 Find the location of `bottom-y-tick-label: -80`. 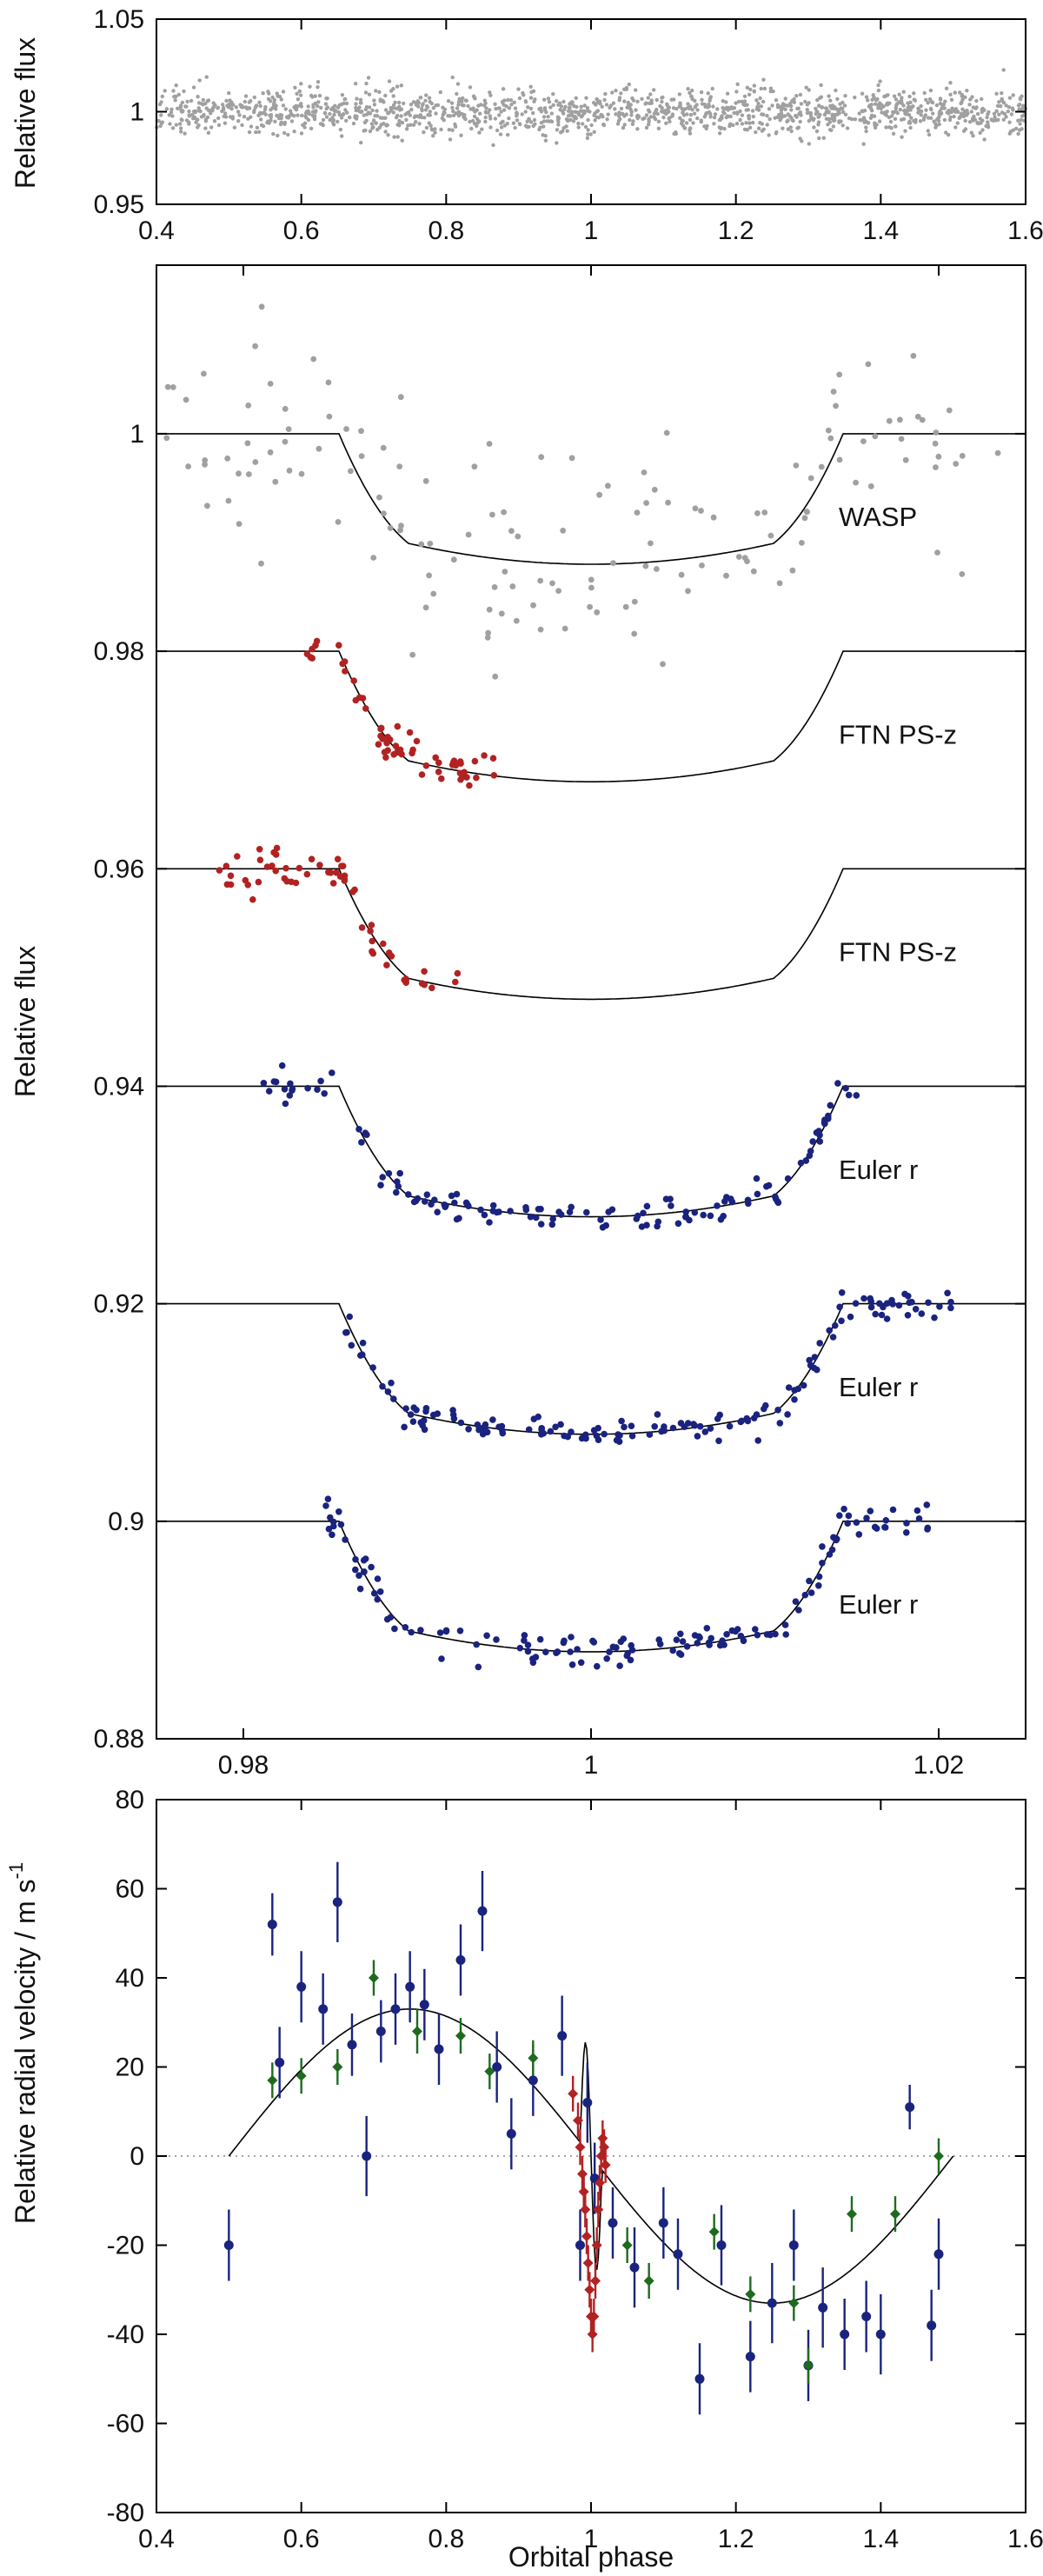

bottom-y-tick-label: -80 is located at coordinates (125, 2513).